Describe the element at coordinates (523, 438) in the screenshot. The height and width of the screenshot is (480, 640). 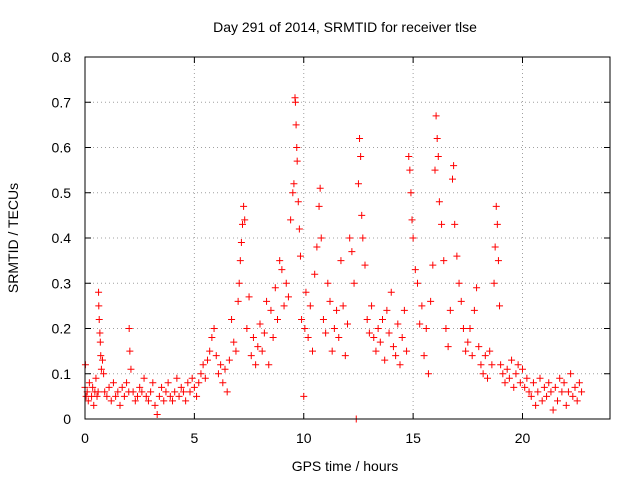
I see `x-tick-label: 20` at that location.